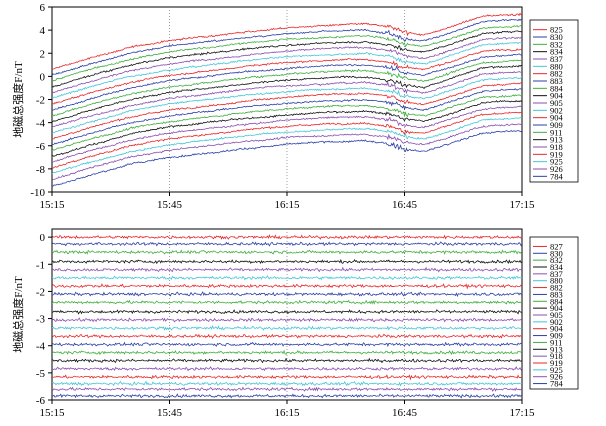  Describe the element at coordinates (41, 170) in the screenshot. I see `y-tick-label: -8` at that location.